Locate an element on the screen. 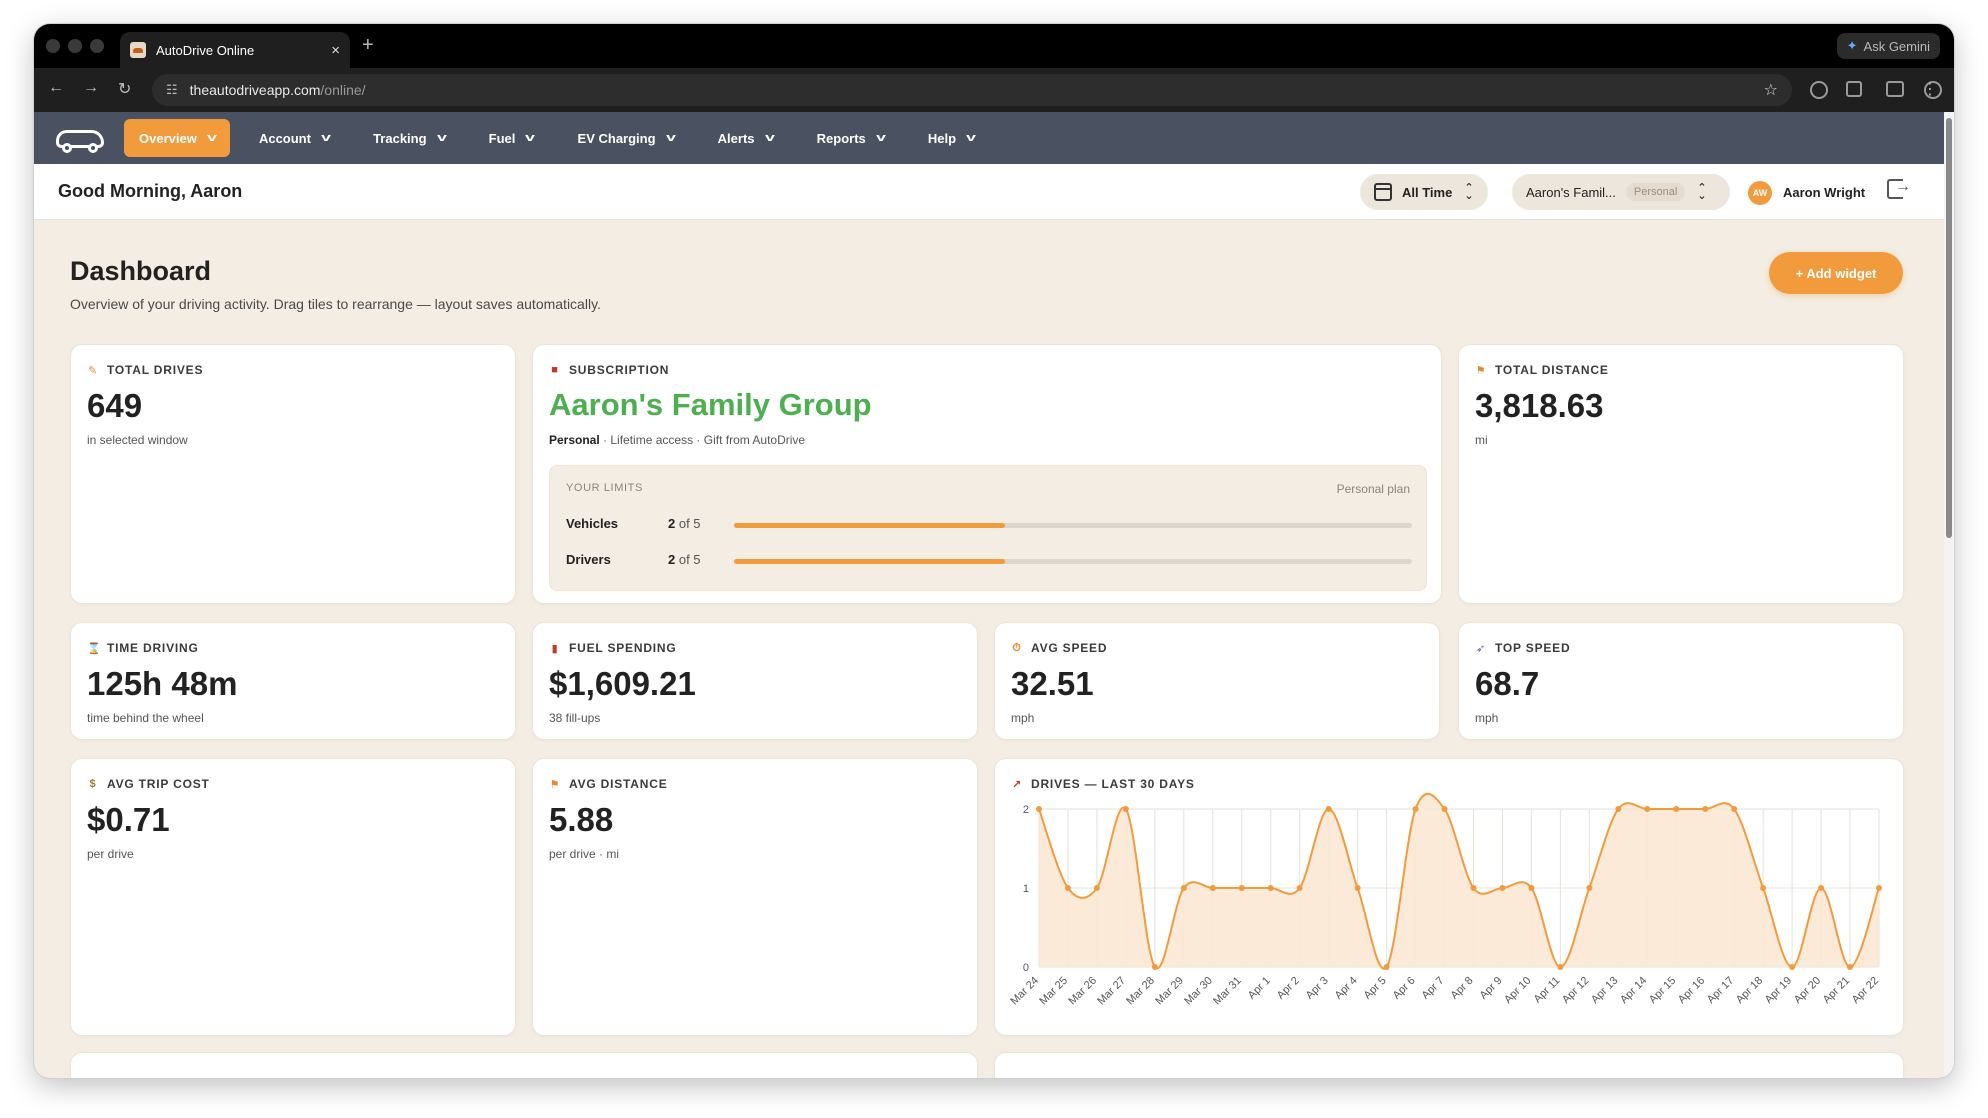  up-down-chevron-icon: ⌃ ⌄ is located at coordinates (1702, 192).